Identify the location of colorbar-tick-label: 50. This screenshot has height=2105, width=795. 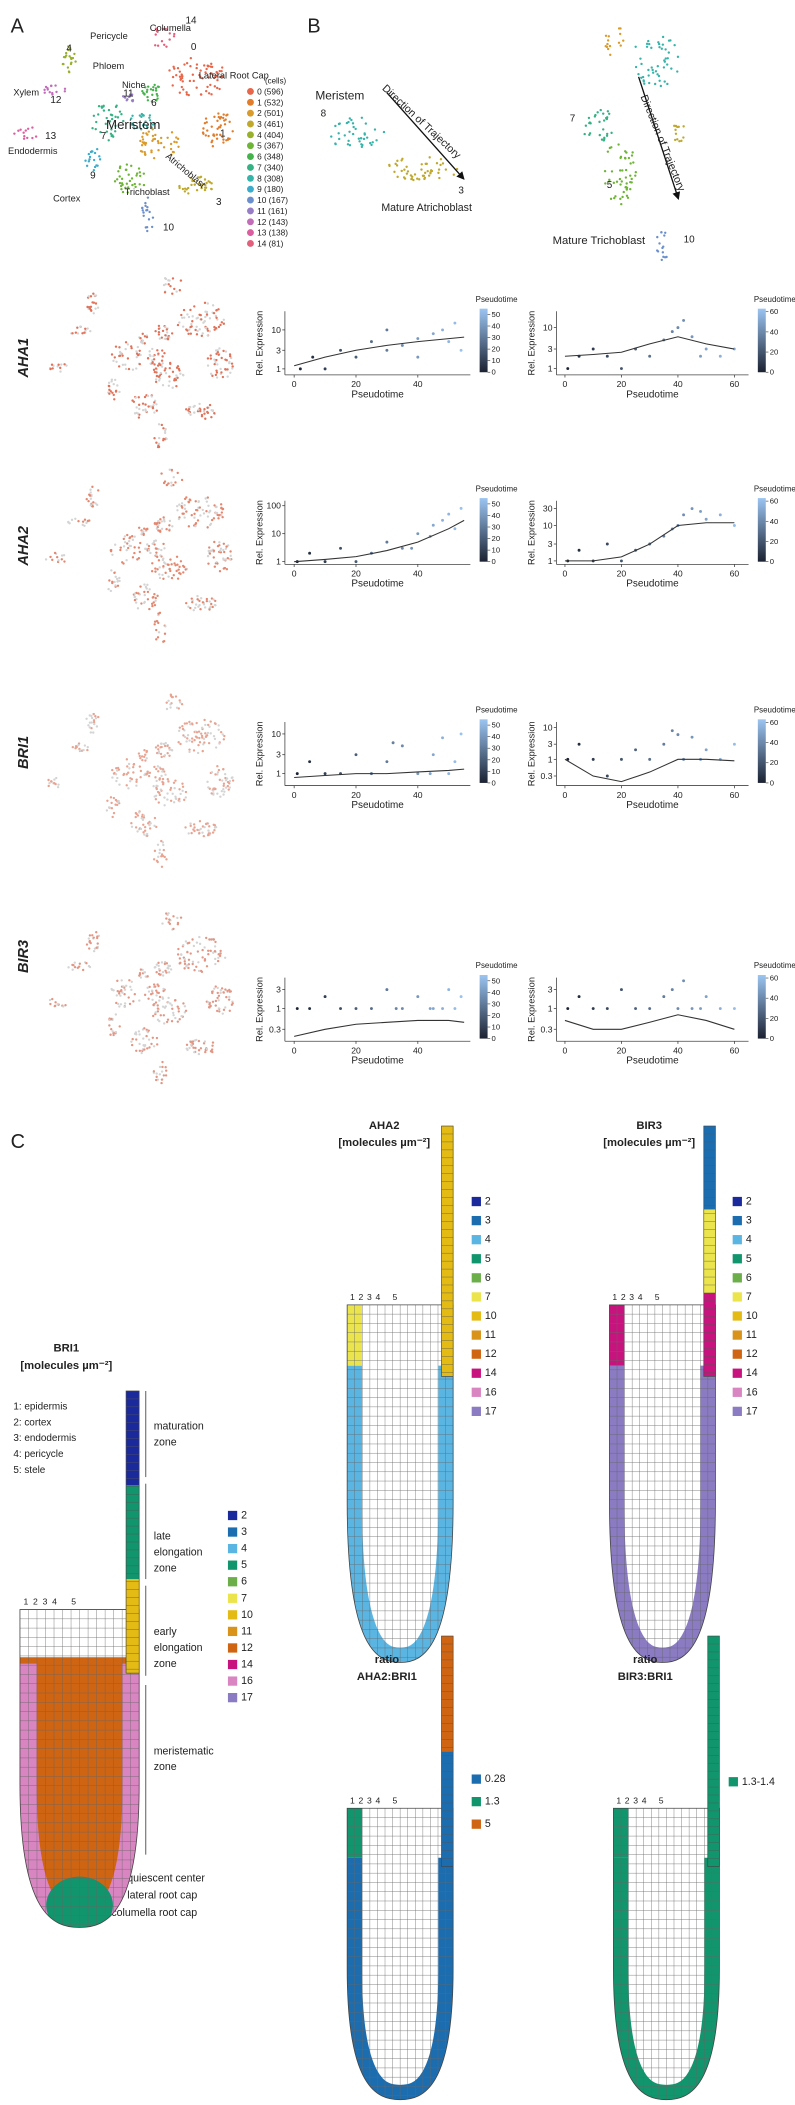
(496, 314).